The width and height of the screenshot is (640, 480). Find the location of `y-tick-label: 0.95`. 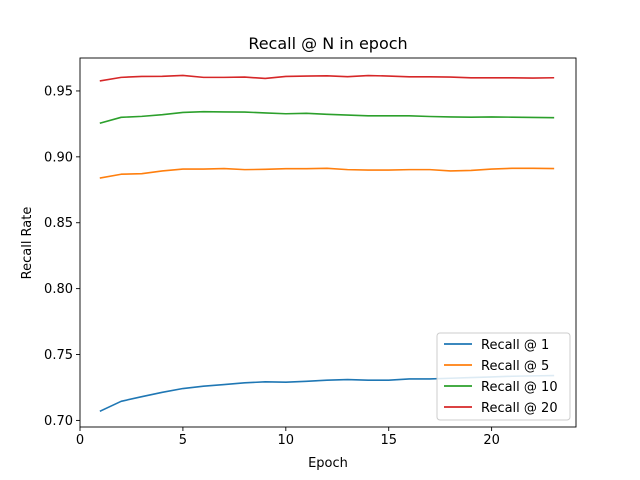

y-tick-label: 0.95 is located at coordinates (58, 91).